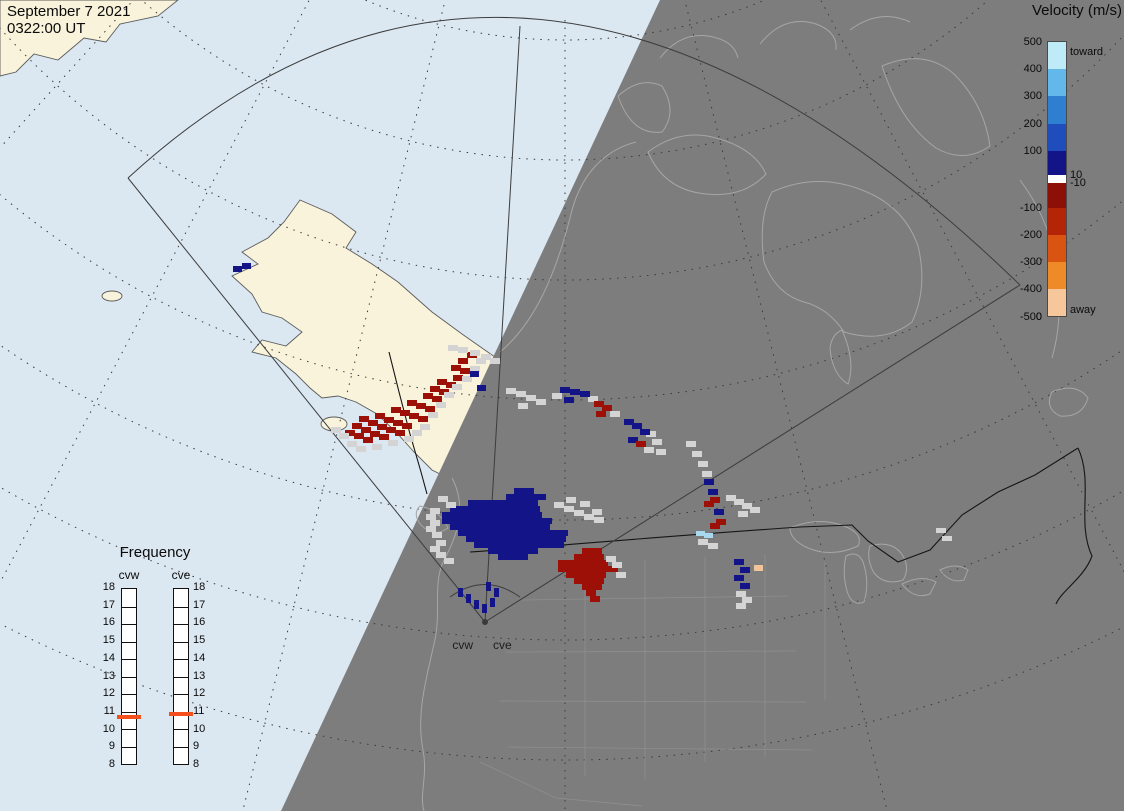 Image resolution: width=1124 pixels, height=811 pixels. What do you see at coordinates (69, 11) in the screenshot?
I see `date-label: September 7 2021` at bounding box center [69, 11].